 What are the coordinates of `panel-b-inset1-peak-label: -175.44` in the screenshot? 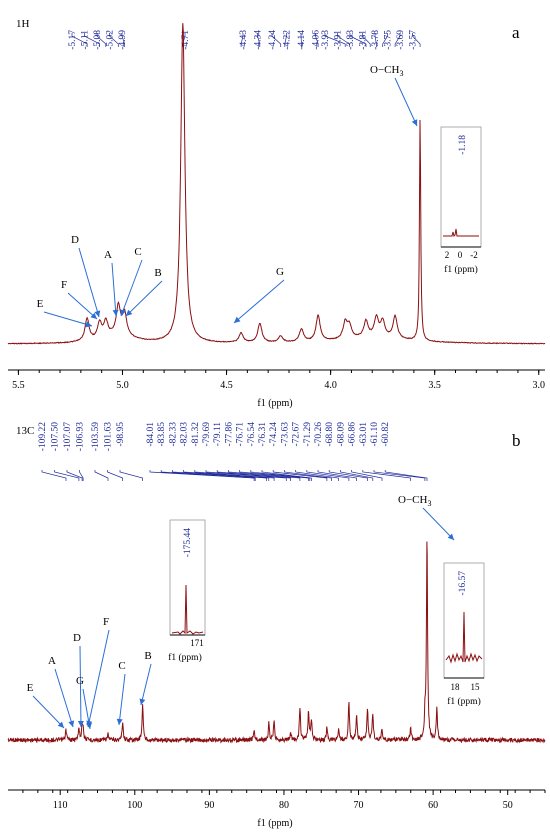 It's located at (188, 543).